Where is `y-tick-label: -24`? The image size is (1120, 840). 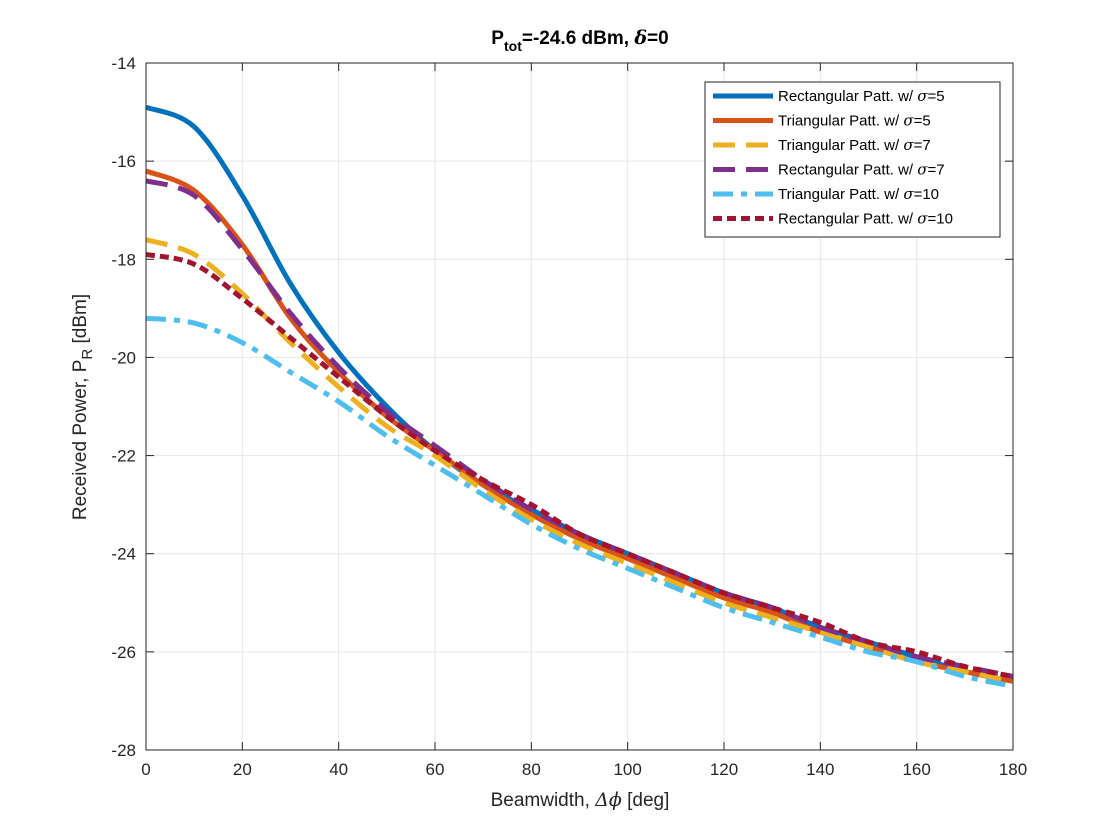 y-tick-label: -24 is located at coordinates (123, 554).